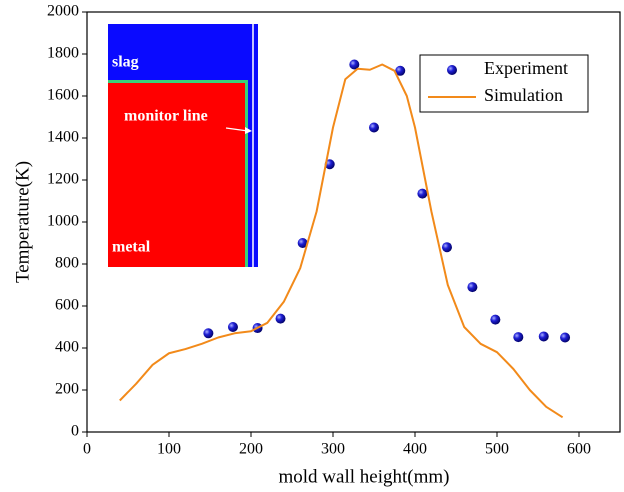  What do you see at coordinates (63, 179) in the screenshot?
I see `y-tick-label: 1200` at bounding box center [63, 179].